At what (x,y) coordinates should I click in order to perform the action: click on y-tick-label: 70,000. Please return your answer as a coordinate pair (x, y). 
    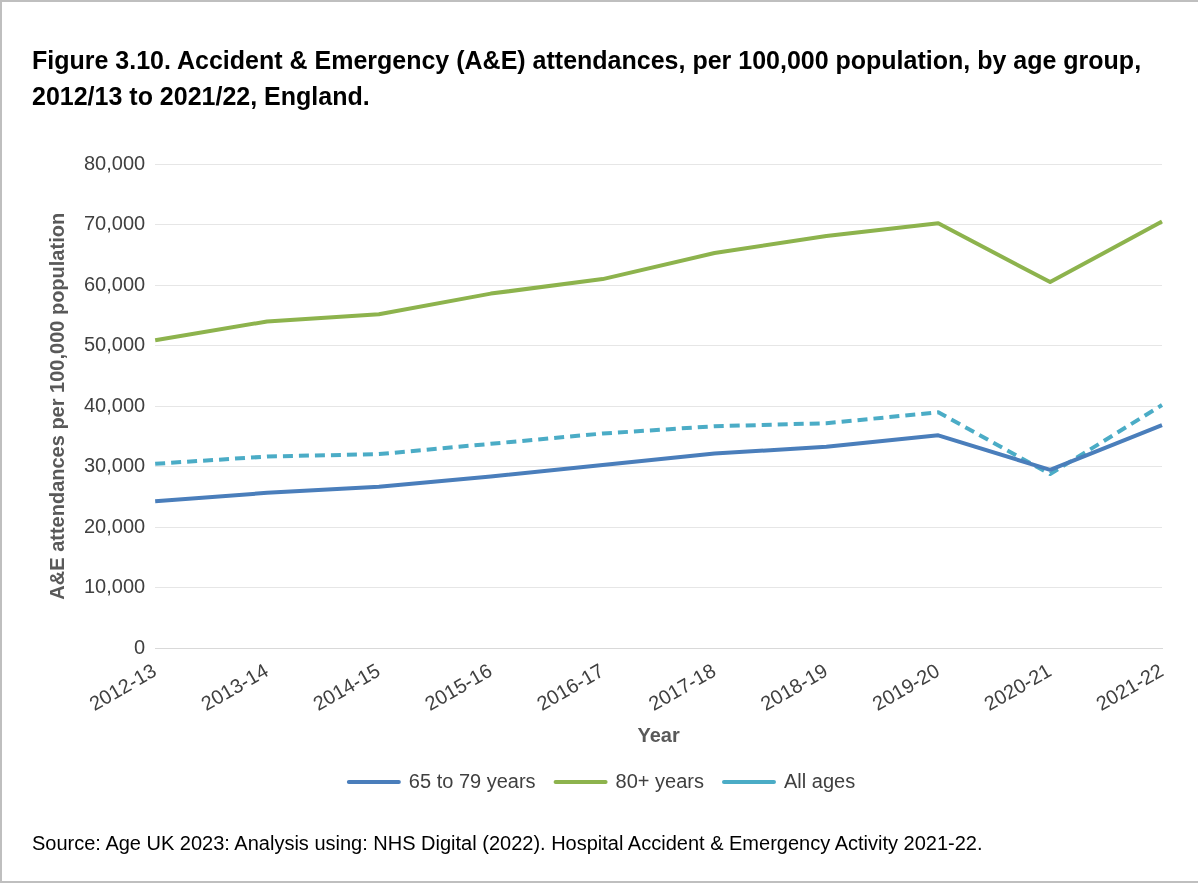
    Looking at the image, I should click on (115, 223).